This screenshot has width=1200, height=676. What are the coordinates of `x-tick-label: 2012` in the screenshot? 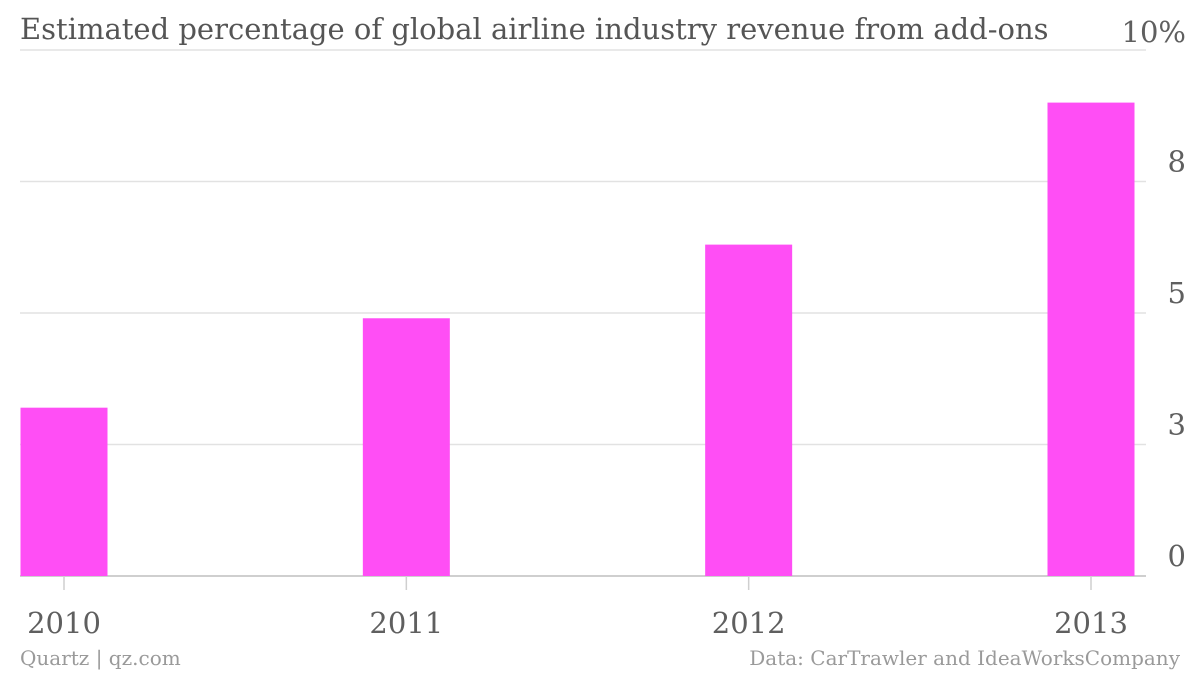 It's located at (749, 623).